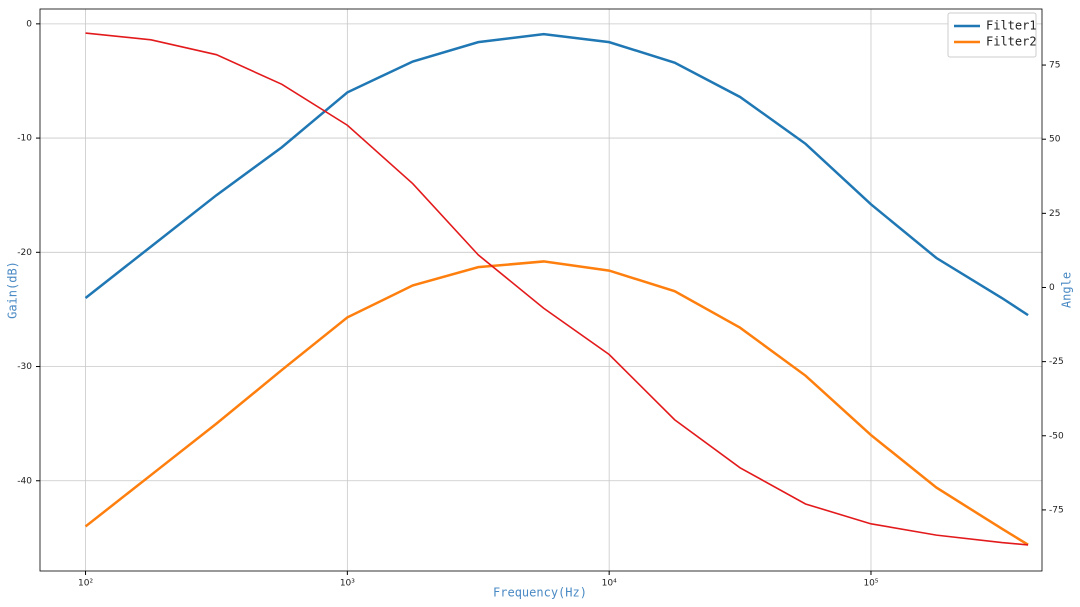 Image resolution: width=1080 pixels, height=607 pixels. What do you see at coordinates (29, 24) in the screenshot?
I see `y-tick-label: 0` at bounding box center [29, 24].